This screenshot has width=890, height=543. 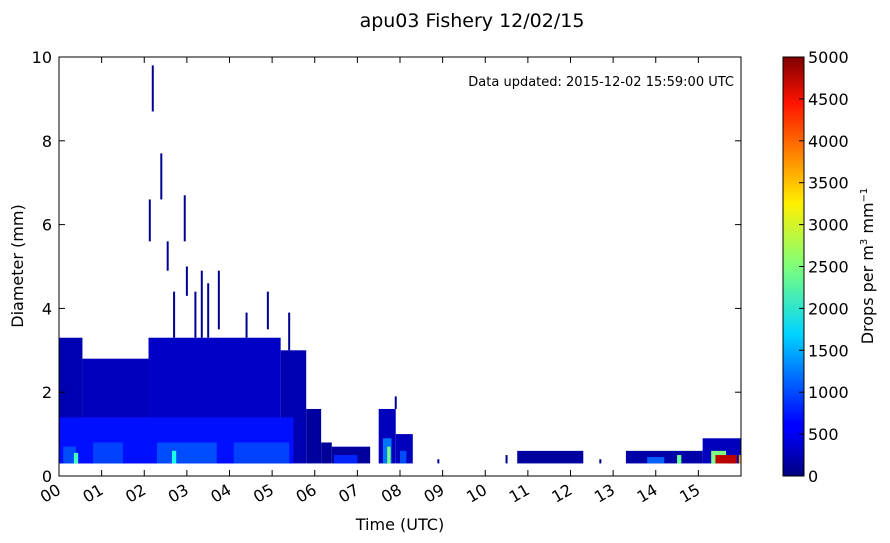 What do you see at coordinates (828, 99) in the screenshot?
I see `colorbar-tick-label: 4500` at bounding box center [828, 99].